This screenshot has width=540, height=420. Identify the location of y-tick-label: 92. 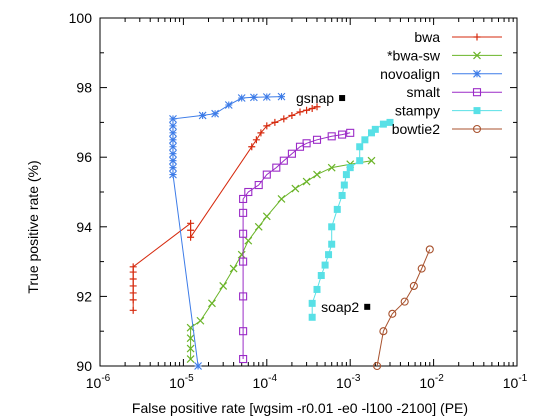
(84, 296).